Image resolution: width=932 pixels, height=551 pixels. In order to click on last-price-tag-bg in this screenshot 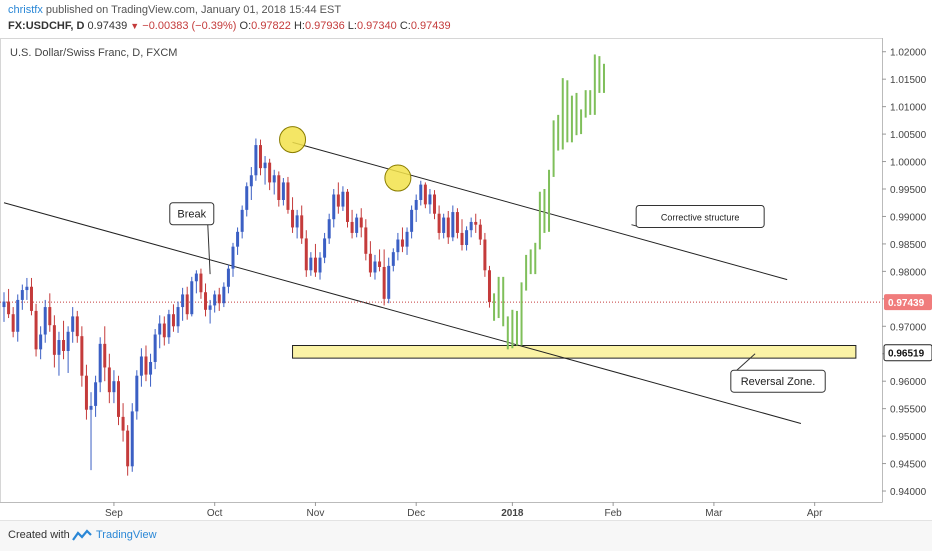, I will do `click(908, 302)`.